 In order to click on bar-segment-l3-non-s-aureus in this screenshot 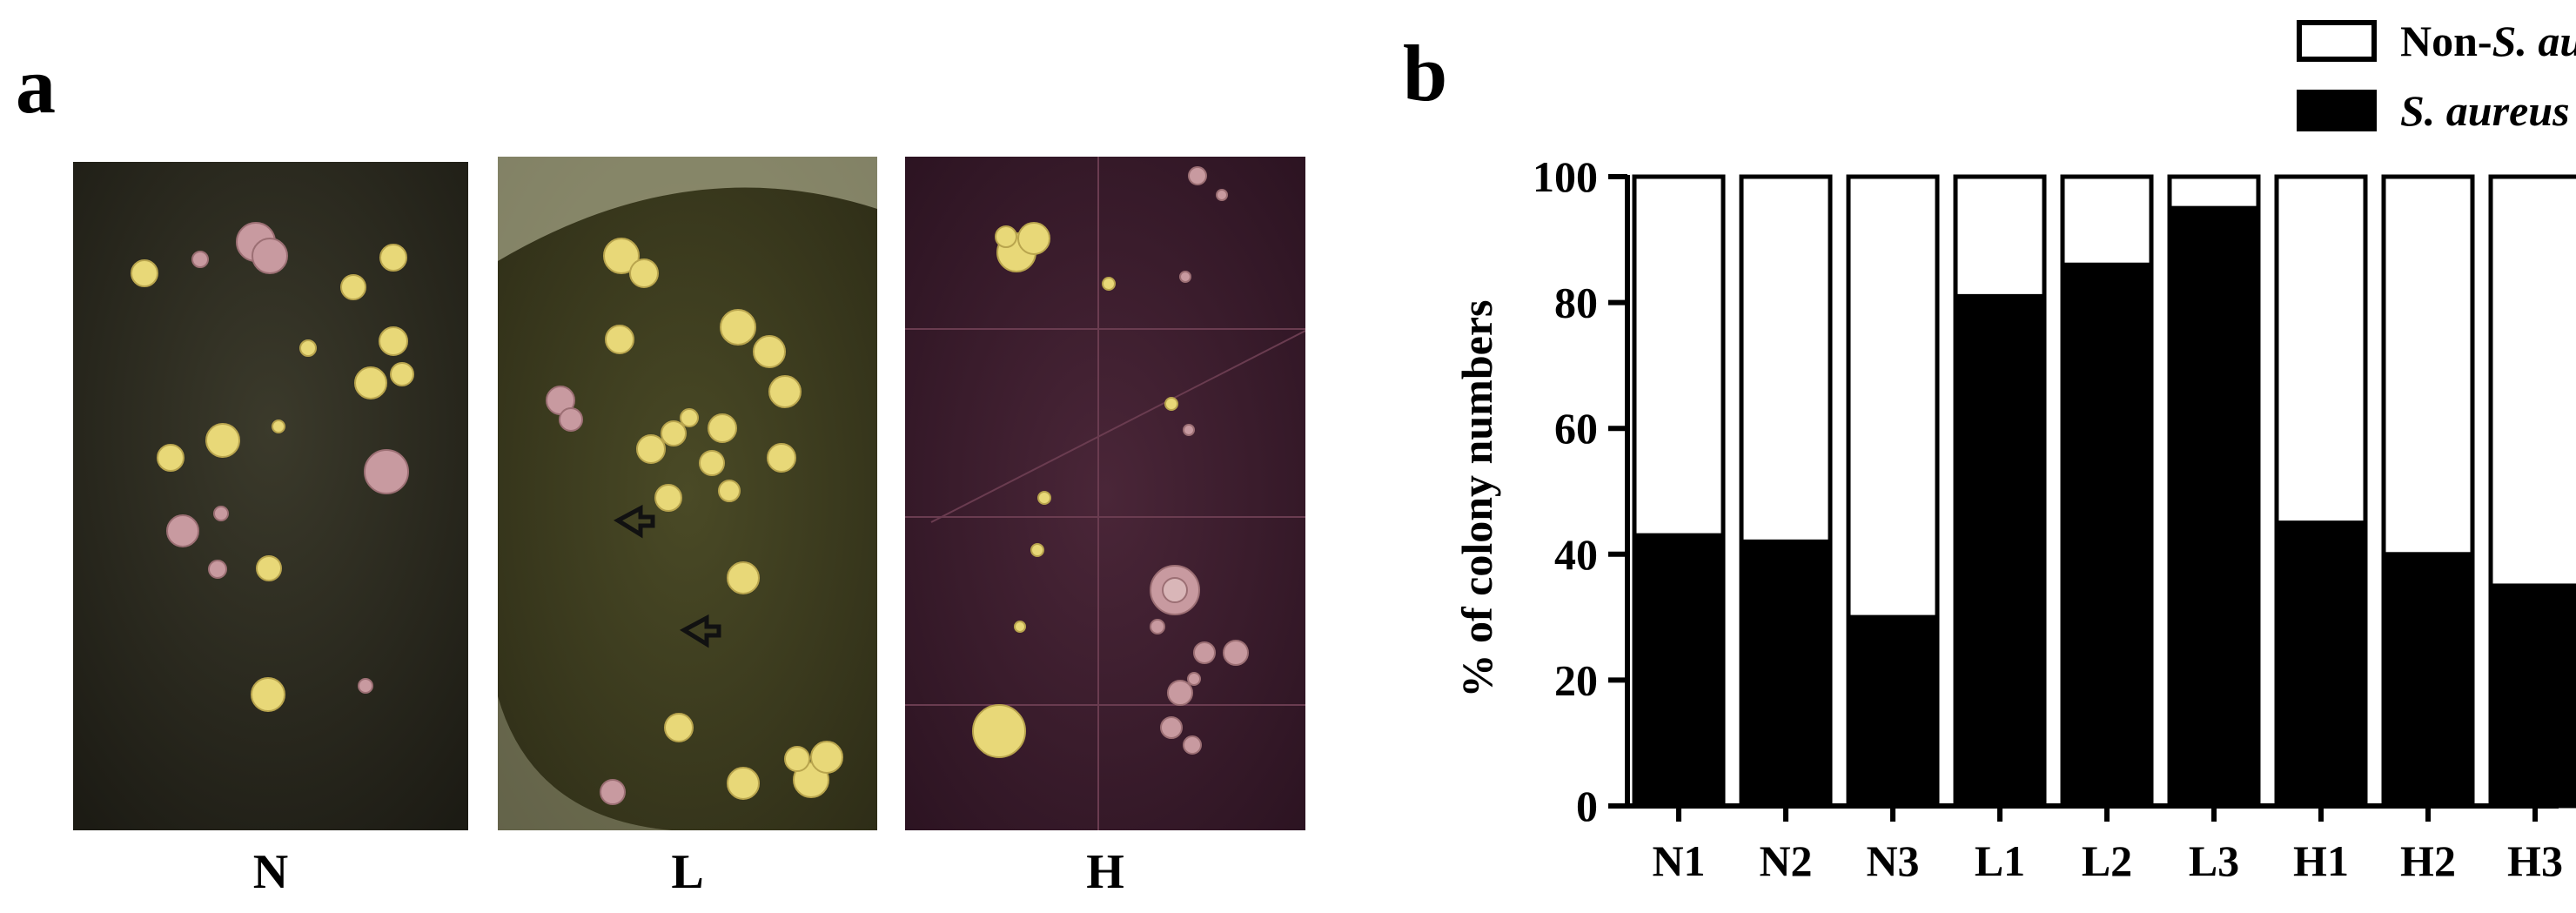, I will do `click(2214, 192)`.